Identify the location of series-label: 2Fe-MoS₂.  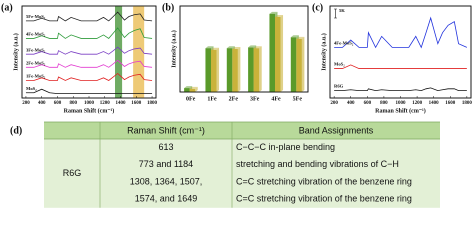
(36, 62).